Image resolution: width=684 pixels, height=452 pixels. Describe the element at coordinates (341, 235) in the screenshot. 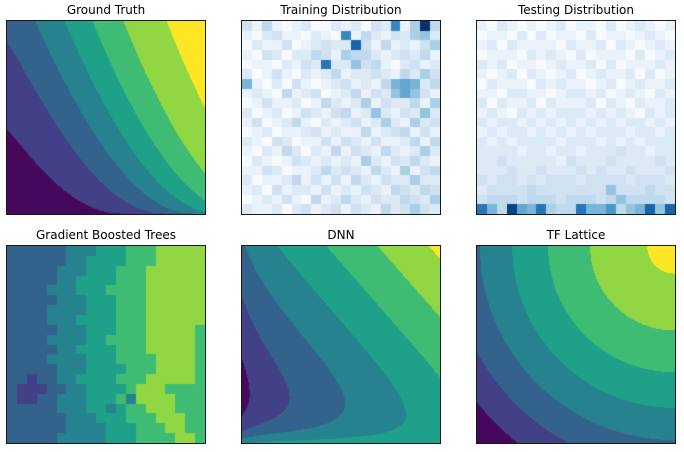

I see `title-dnn: DNN` at that location.